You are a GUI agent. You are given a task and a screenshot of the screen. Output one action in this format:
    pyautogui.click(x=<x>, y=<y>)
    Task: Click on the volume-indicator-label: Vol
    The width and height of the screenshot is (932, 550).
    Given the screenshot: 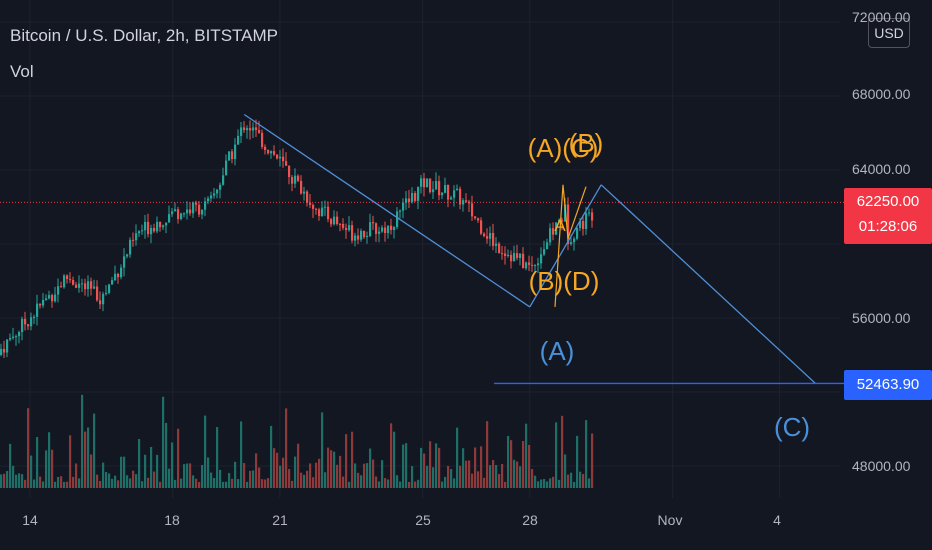 What is the action you would take?
    pyautogui.click(x=22, y=71)
    